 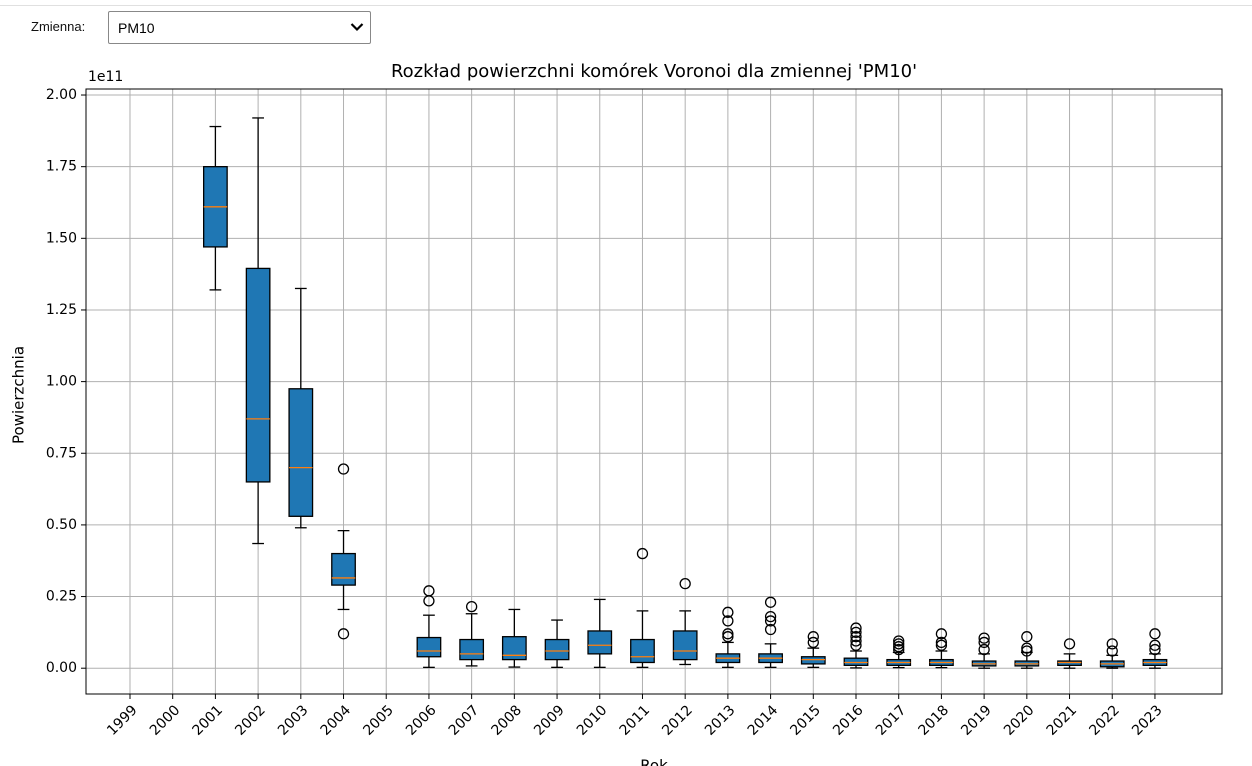 I want to click on dropdown-chevron, so click(x=357, y=27).